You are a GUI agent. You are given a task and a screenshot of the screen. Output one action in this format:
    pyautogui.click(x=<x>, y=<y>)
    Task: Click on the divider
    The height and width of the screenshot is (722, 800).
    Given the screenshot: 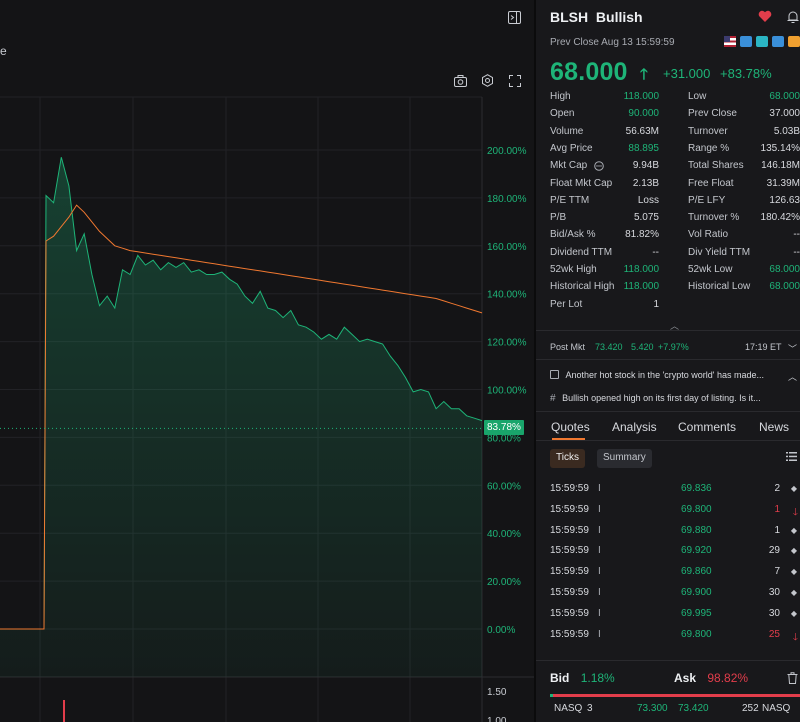 What is the action you would take?
    pyautogui.click(x=668, y=359)
    